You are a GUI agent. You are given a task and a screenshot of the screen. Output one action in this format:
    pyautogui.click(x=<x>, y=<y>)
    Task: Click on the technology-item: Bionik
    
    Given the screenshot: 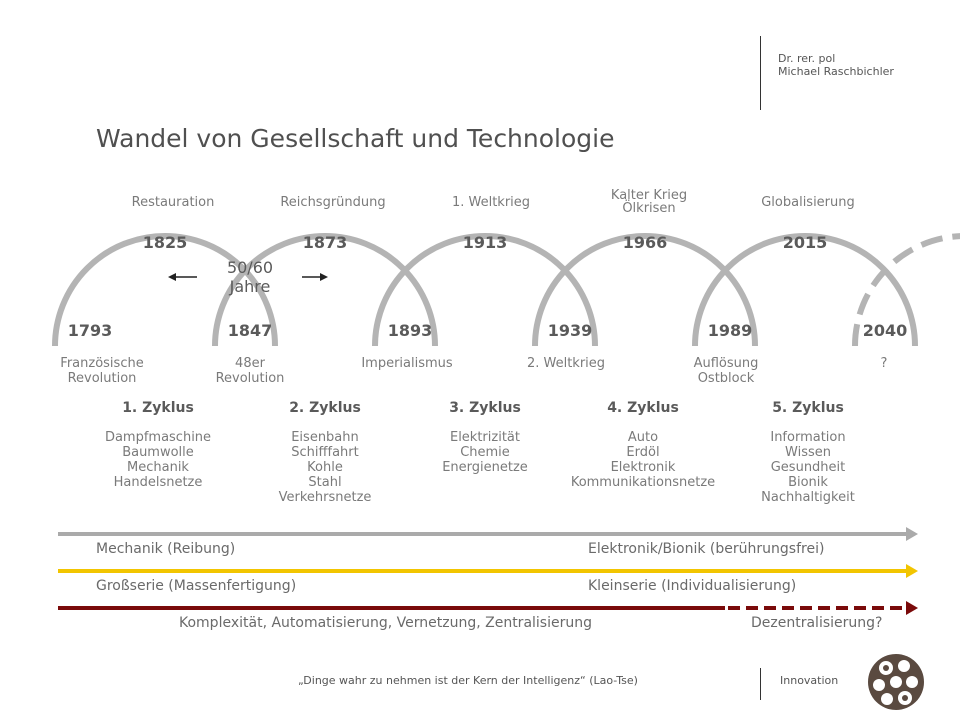 What is the action you would take?
    pyautogui.click(x=808, y=482)
    